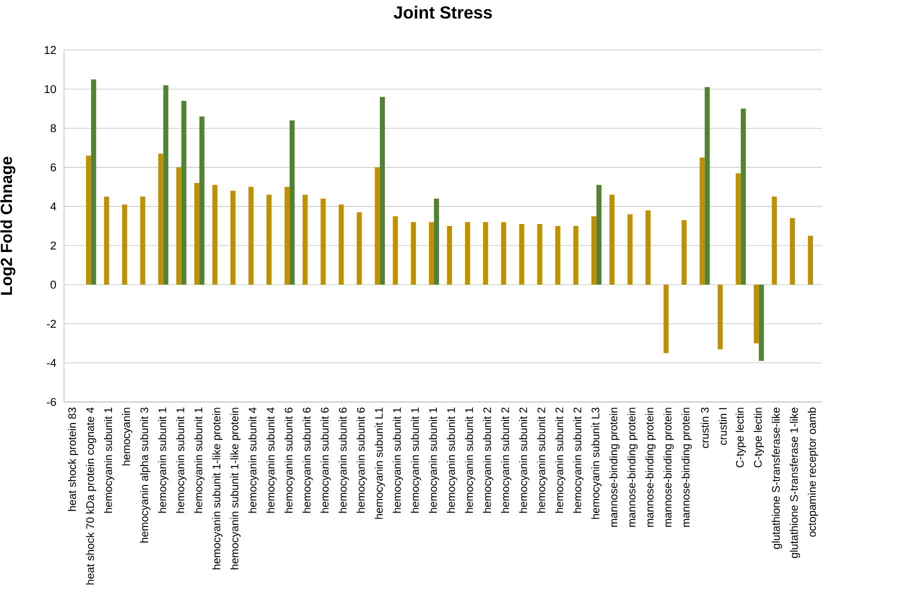 This screenshot has width=902, height=616. Describe the element at coordinates (53, 167) in the screenshot. I see `y-tick-label: 6` at that location.